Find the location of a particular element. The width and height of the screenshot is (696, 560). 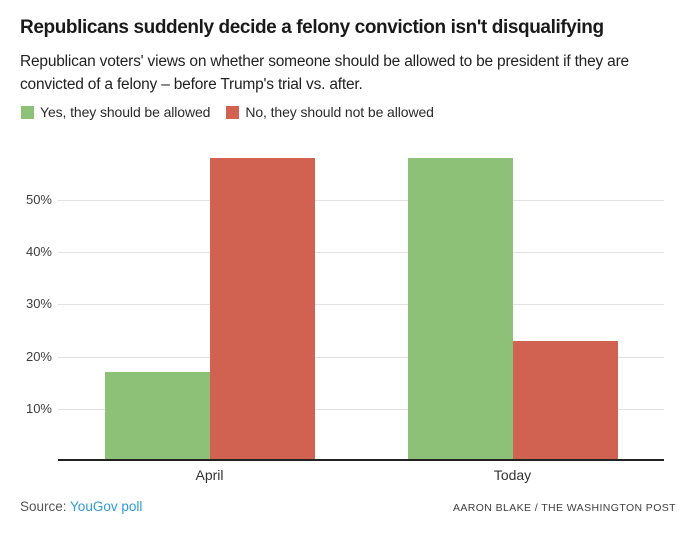

y-tick-label-20: 20% is located at coordinates (38, 356).